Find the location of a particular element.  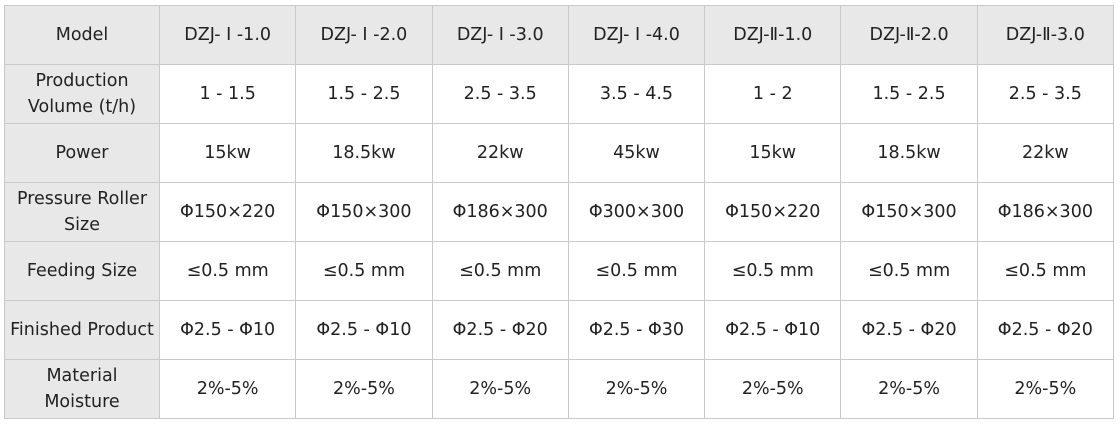

table-cell: 1 - 2 is located at coordinates (773, 94).